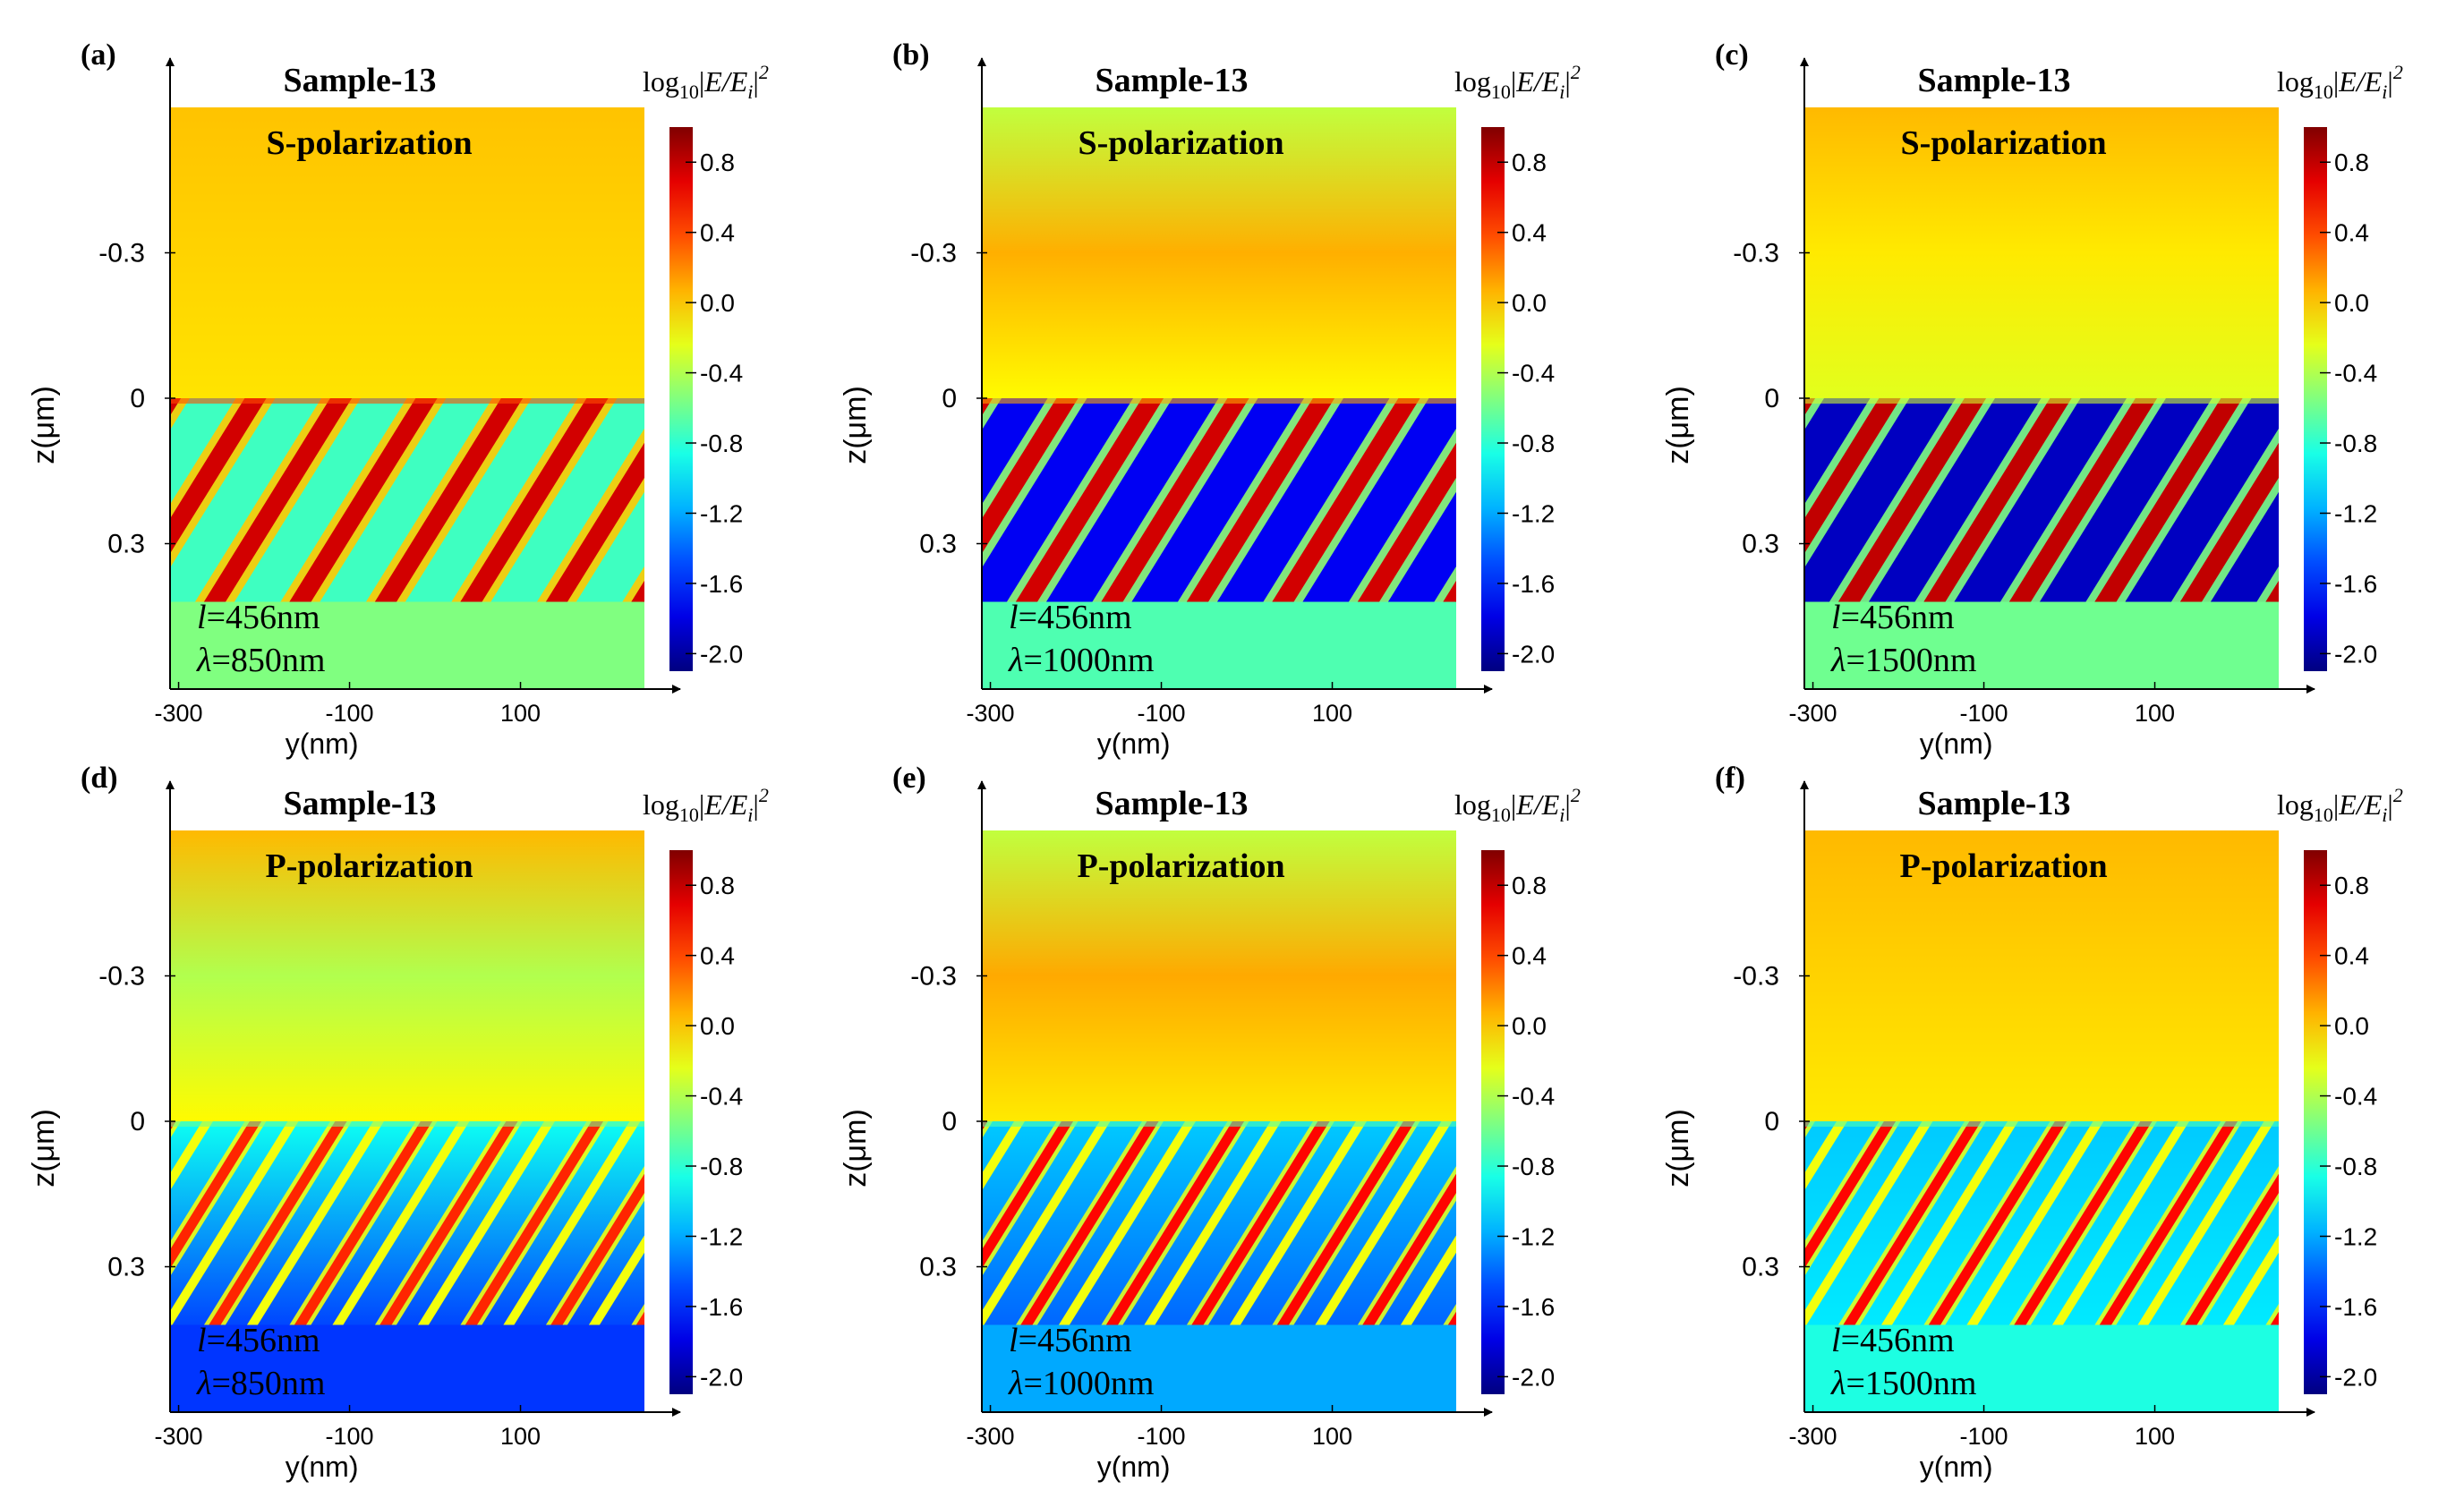  I want to click on colorbar, so click(2316, 399).